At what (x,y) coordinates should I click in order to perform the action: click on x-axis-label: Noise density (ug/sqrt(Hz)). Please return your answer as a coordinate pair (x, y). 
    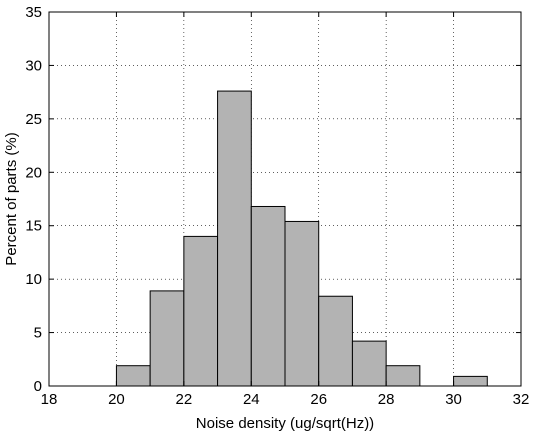
    Looking at the image, I should click on (285, 423).